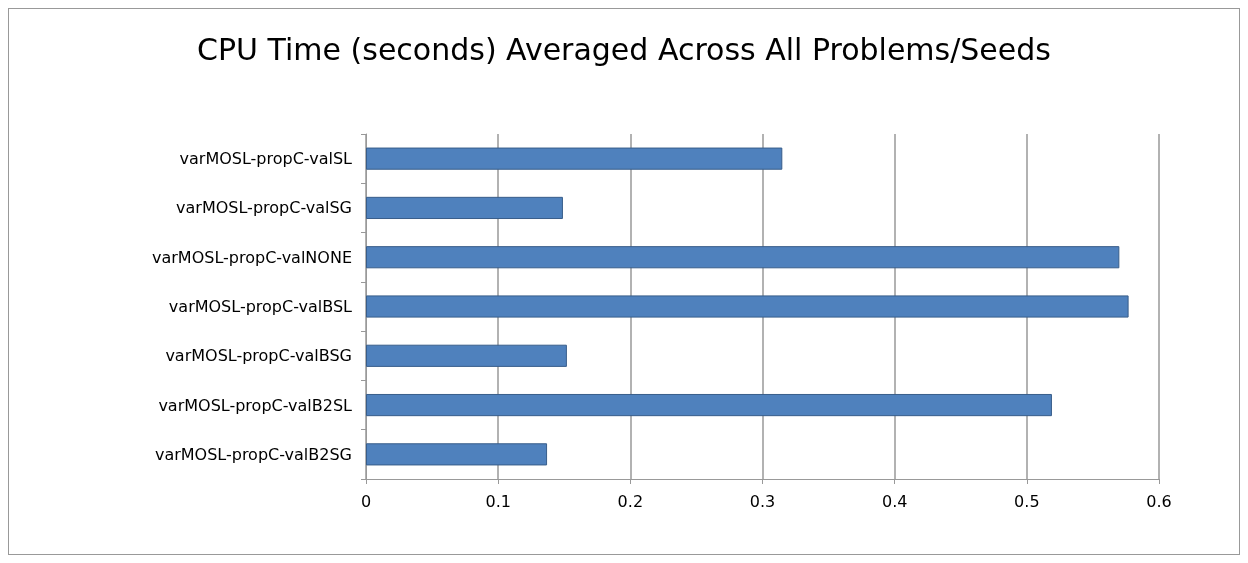 The height and width of the screenshot is (563, 1248). I want to click on y-tick-label: varMOSL-propC-valBSL, so click(260, 306).